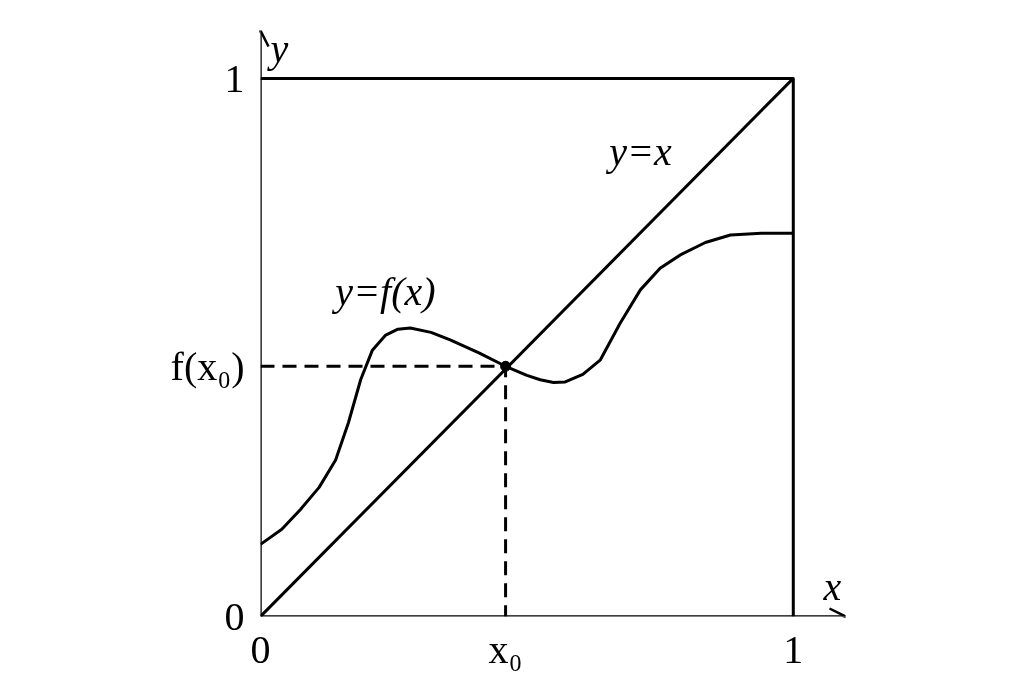 The width and height of the screenshot is (1024, 674). What do you see at coordinates (207, 366) in the screenshot?
I see `y-tick-label: f(x₀)` at bounding box center [207, 366].